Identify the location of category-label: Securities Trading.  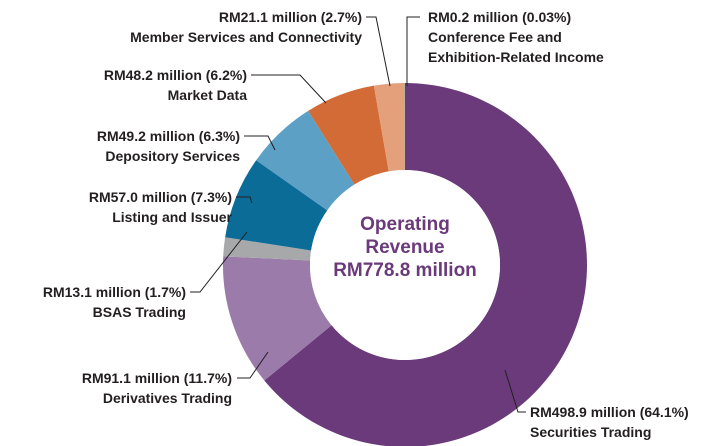
(591, 432).